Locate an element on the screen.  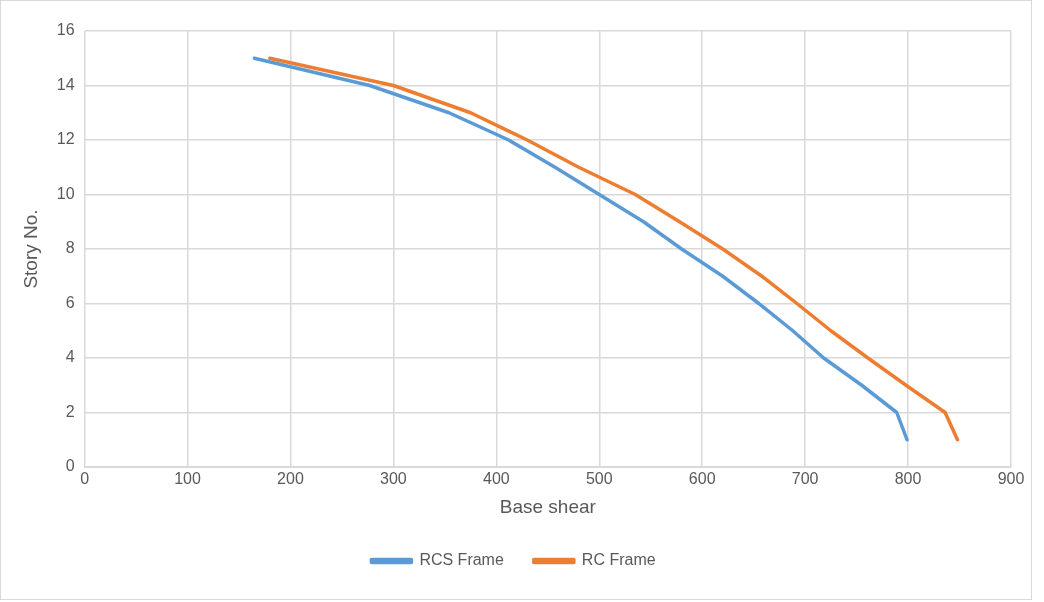
y-tick-label: 8 is located at coordinates (70, 248).